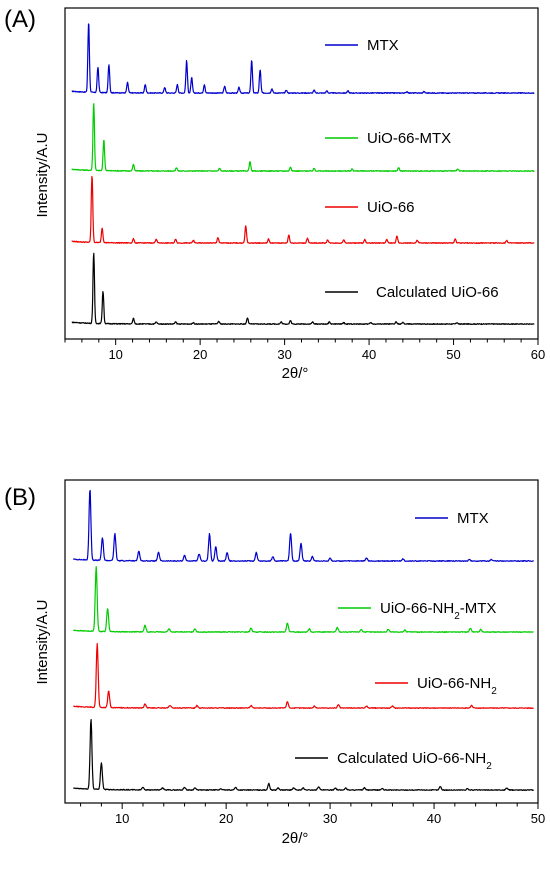 The width and height of the screenshot is (550, 880). I want to click on panel-b-label: (B), so click(20, 497).